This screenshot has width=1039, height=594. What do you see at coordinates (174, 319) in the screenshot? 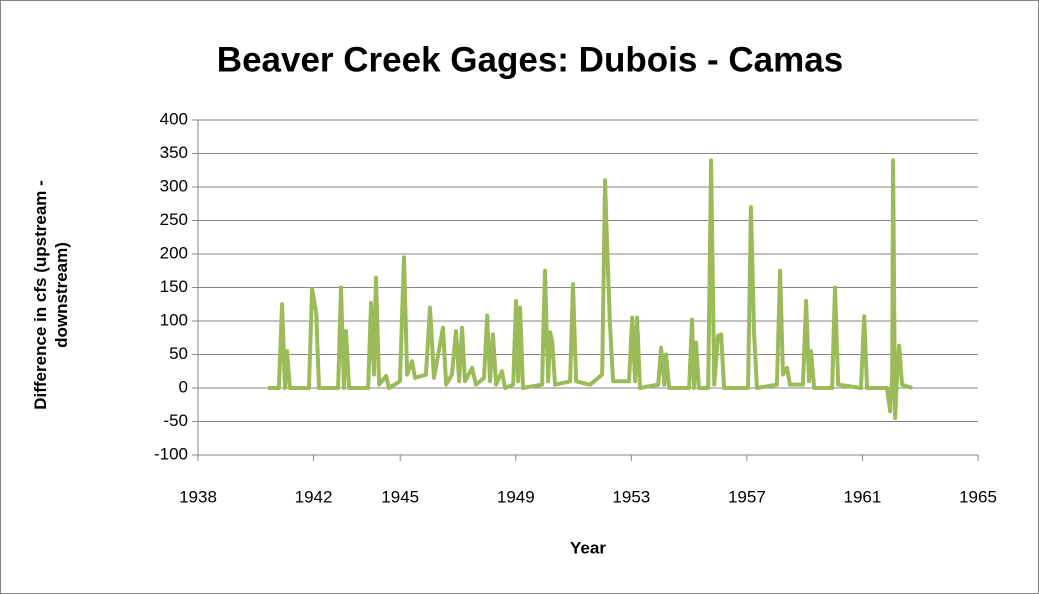
I see `y-tick-label: 100` at bounding box center [174, 319].